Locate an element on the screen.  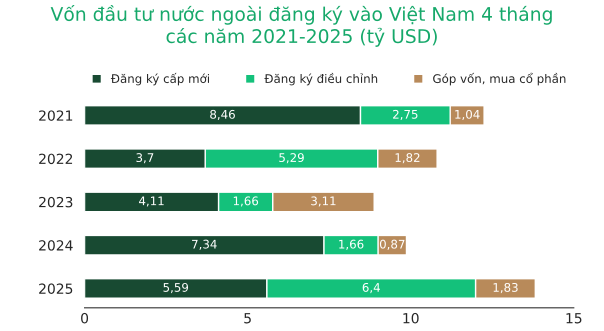
data-label: 2,75 is located at coordinates (405, 115).